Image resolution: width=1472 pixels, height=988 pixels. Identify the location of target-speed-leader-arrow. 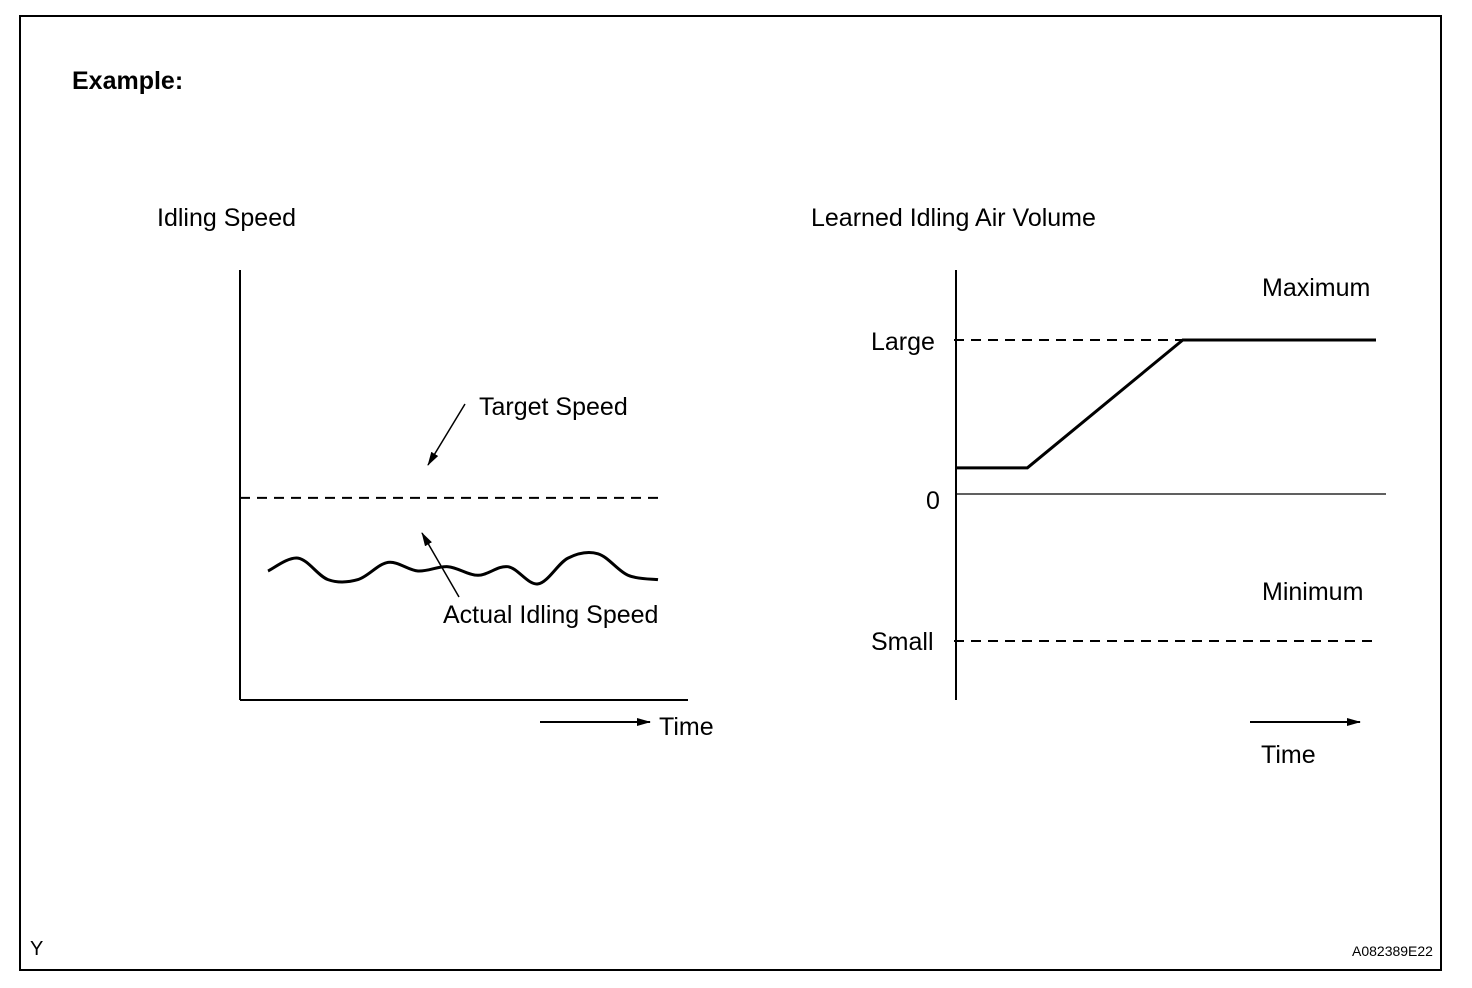
(446, 434).